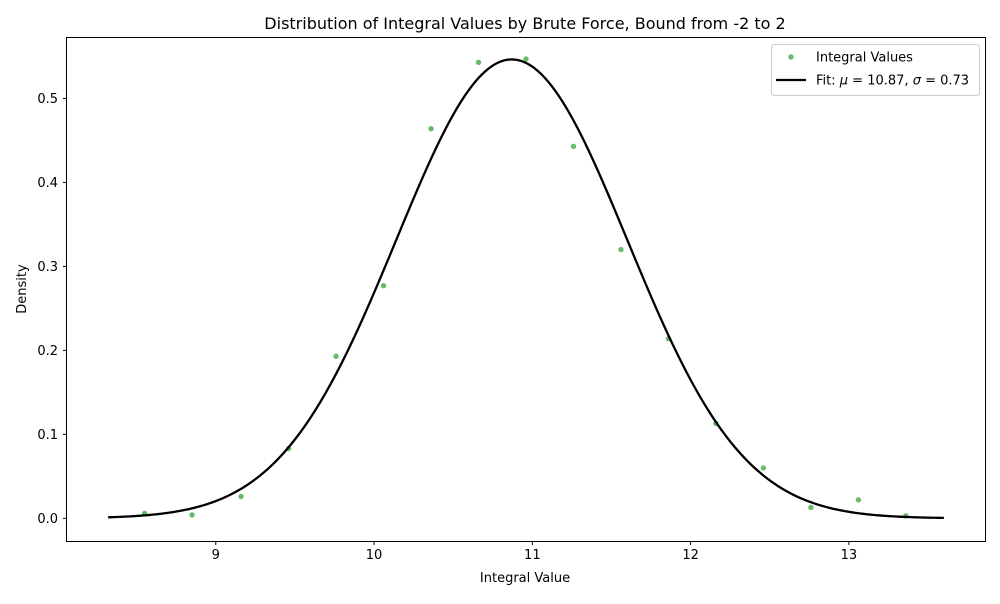 This screenshot has height=604, width=1000. I want to click on y-tick-label: 0.5, so click(47, 99).